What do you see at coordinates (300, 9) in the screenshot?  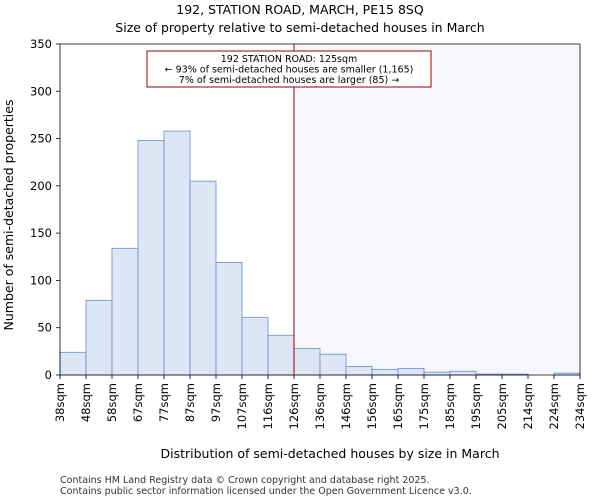 I see `chart-title-line1: 192, STATION ROAD, MARCH, PE15 8SQ` at bounding box center [300, 9].